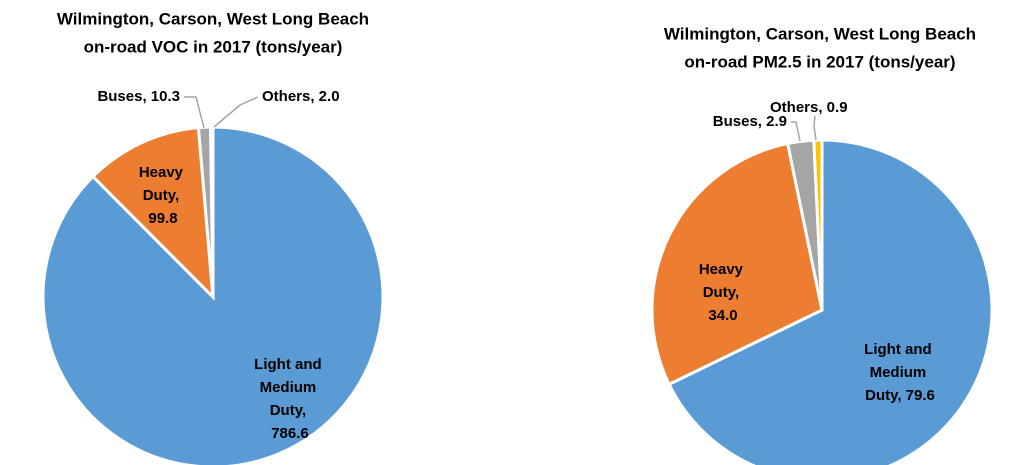 This screenshot has height=465, width=1026. What do you see at coordinates (138, 96) in the screenshot?
I see `data-label: Buses, 10.3` at bounding box center [138, 96].